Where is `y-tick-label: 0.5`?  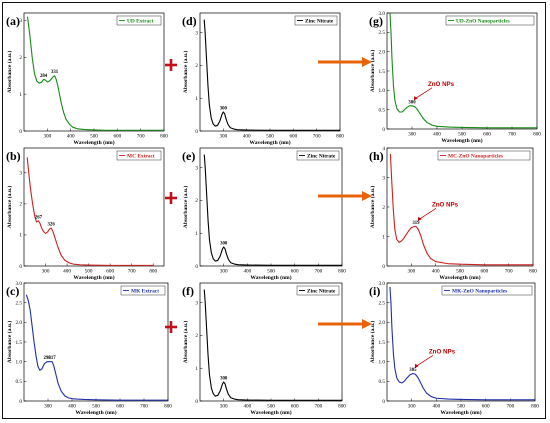 y-tick-label: 0.5 is located at coordinates (19, 382).